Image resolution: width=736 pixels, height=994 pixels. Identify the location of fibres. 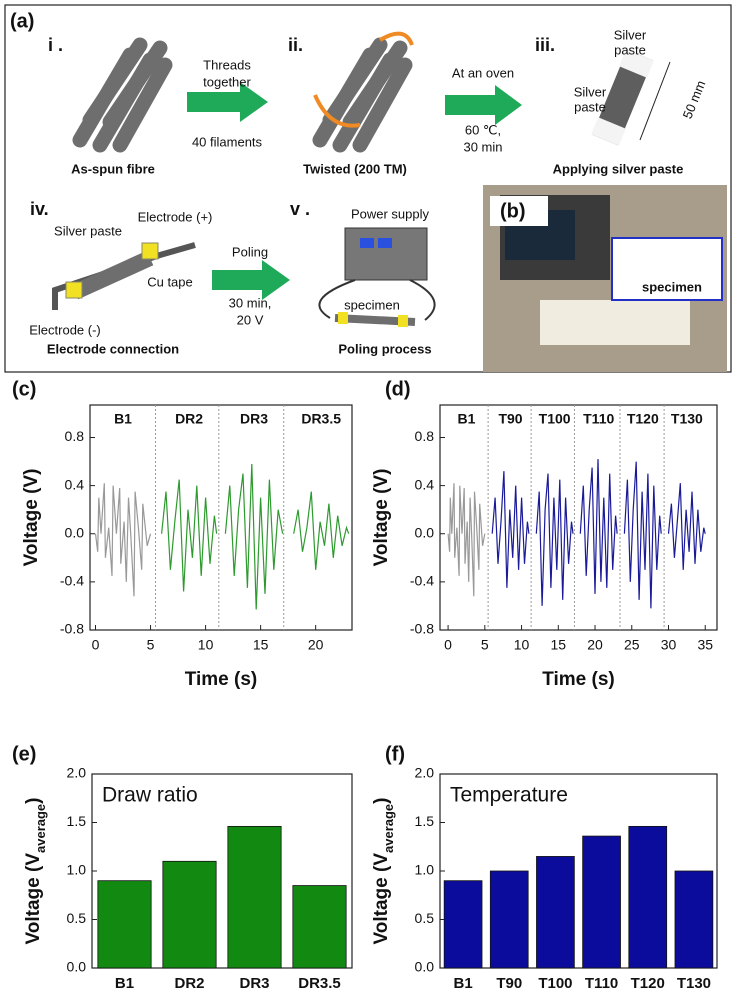
(362, 95).